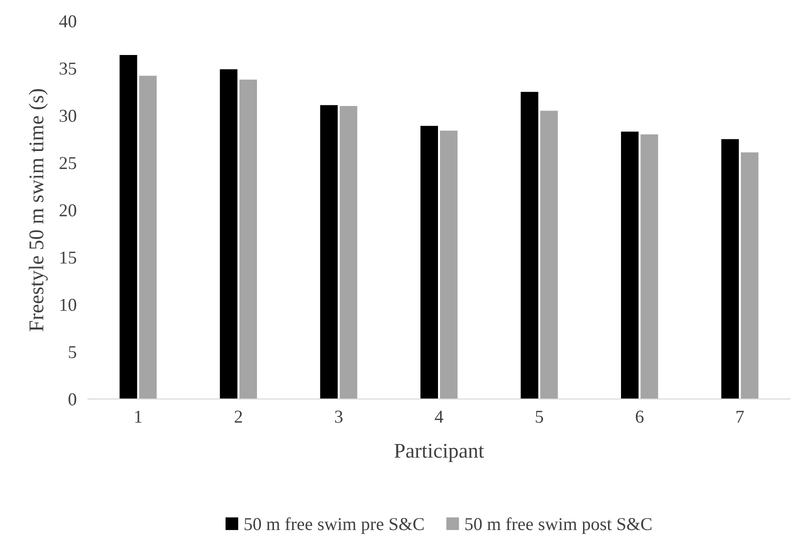 The image size is (801, 542). What do you see at coordinates (68, 68) in the screenshot?
I see `y-tick-label: 35` at bounding box center [68, 68].